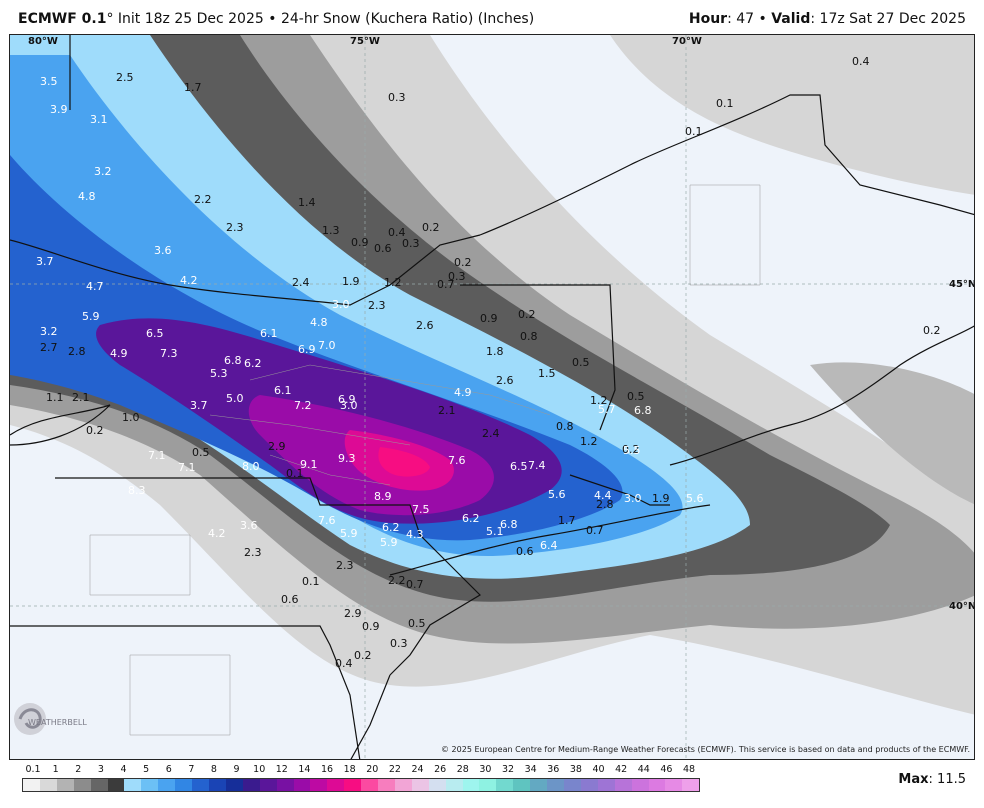 The height and width of the screenshot is (808, 984). What do you see at coordinates (43, 41) in the screenshot?
I see `lon-label-80w: 80°W` at bounding box center [43, 41].